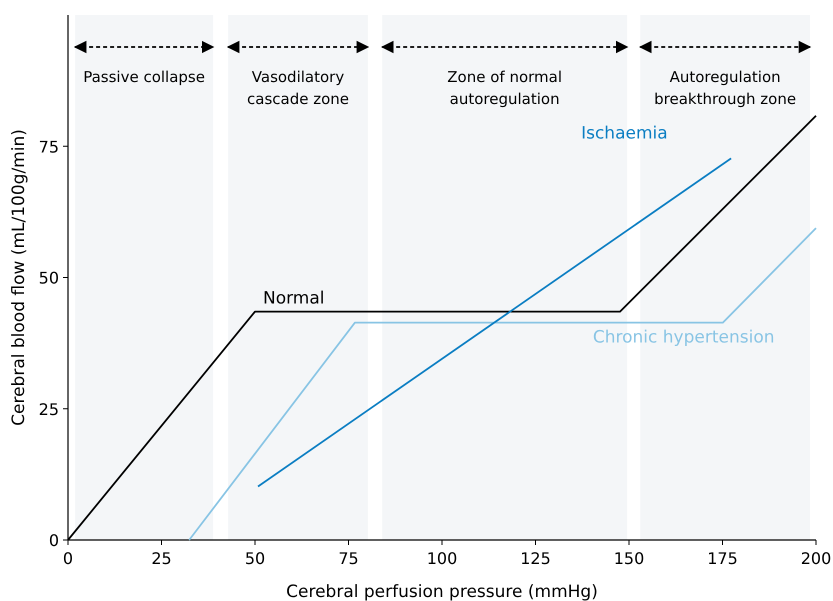 The height and width of the screenshot is (601, 833). I want to click on series-label: Chronic hypertension, so click(683, 338).